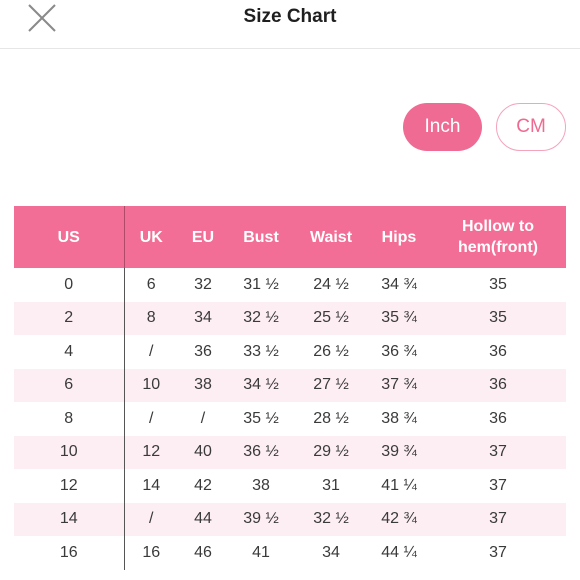 The height and width of the screenshot is (580, 580). I want to click on cell-waist: 27 ½, so click(331, 385).